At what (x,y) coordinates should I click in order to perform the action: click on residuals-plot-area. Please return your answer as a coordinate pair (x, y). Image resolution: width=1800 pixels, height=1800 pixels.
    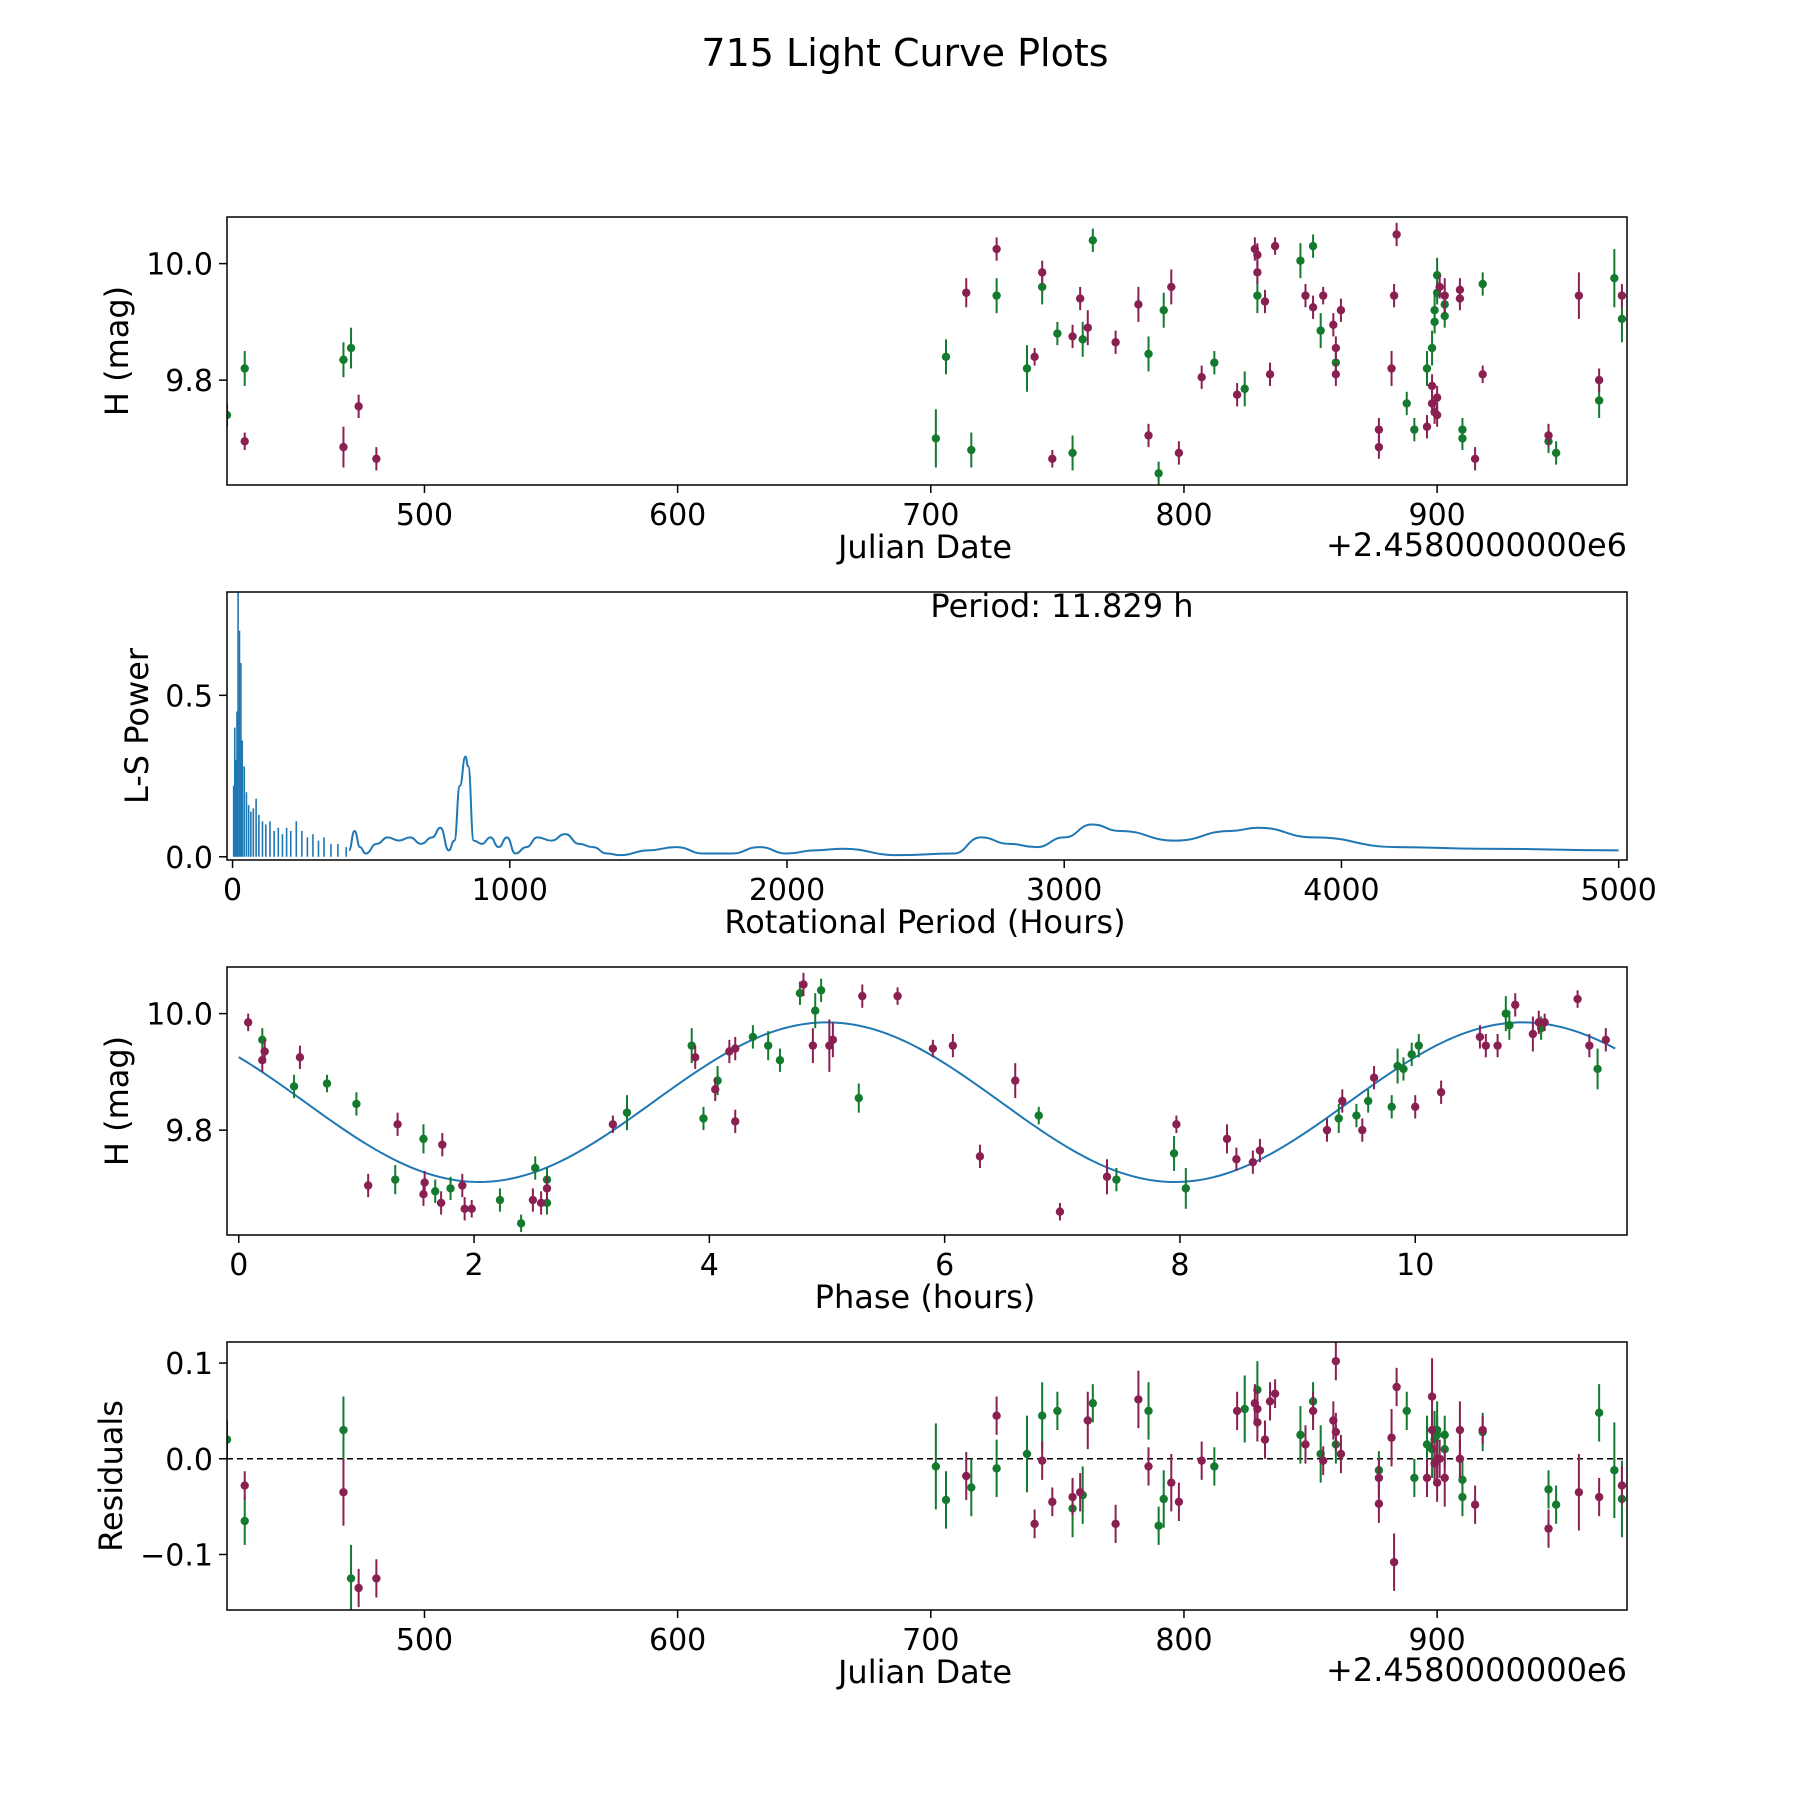
    Looking at the image, I should click on (927, 1476).